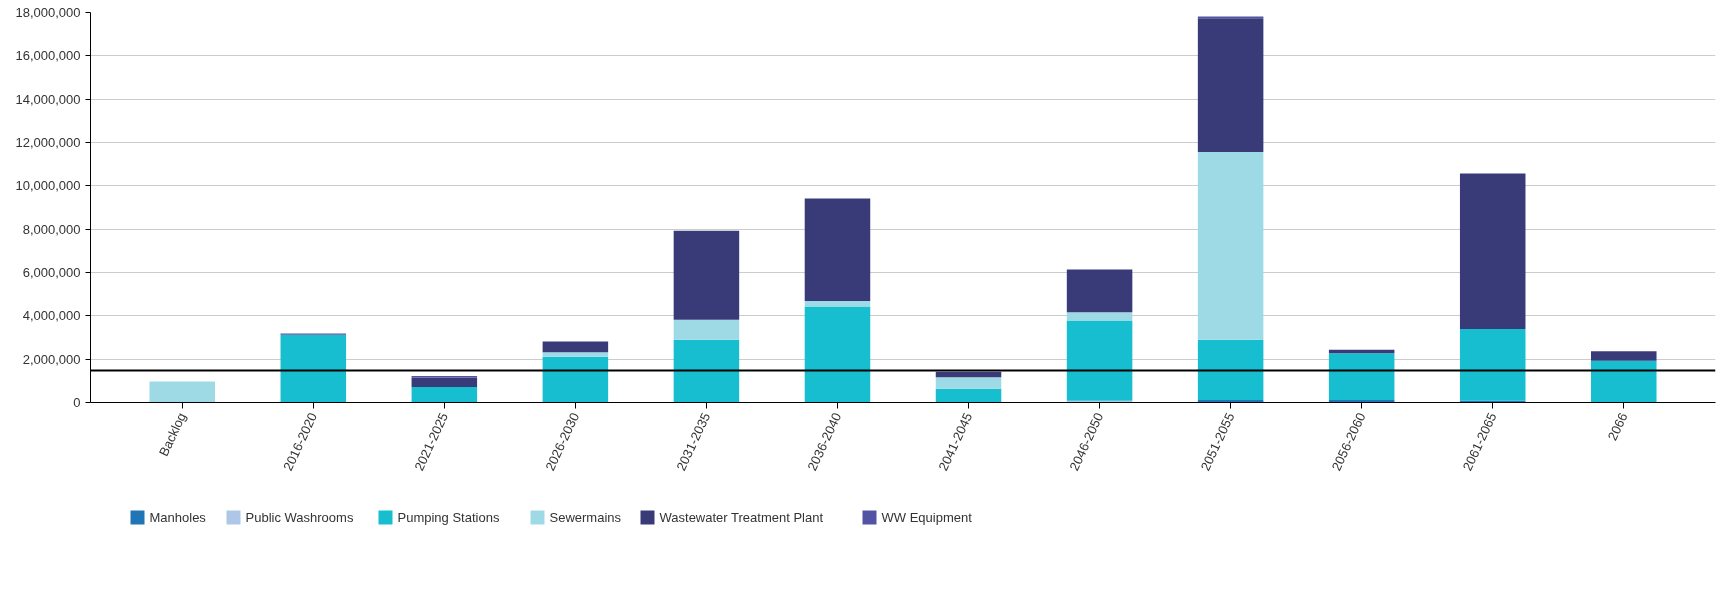 This screenshot has height=595, width=1727. What do you see at coordinates (448, 517) in the screenshot?
I see `legend-label: Pumping Stations` at bounding box center [448, 517].